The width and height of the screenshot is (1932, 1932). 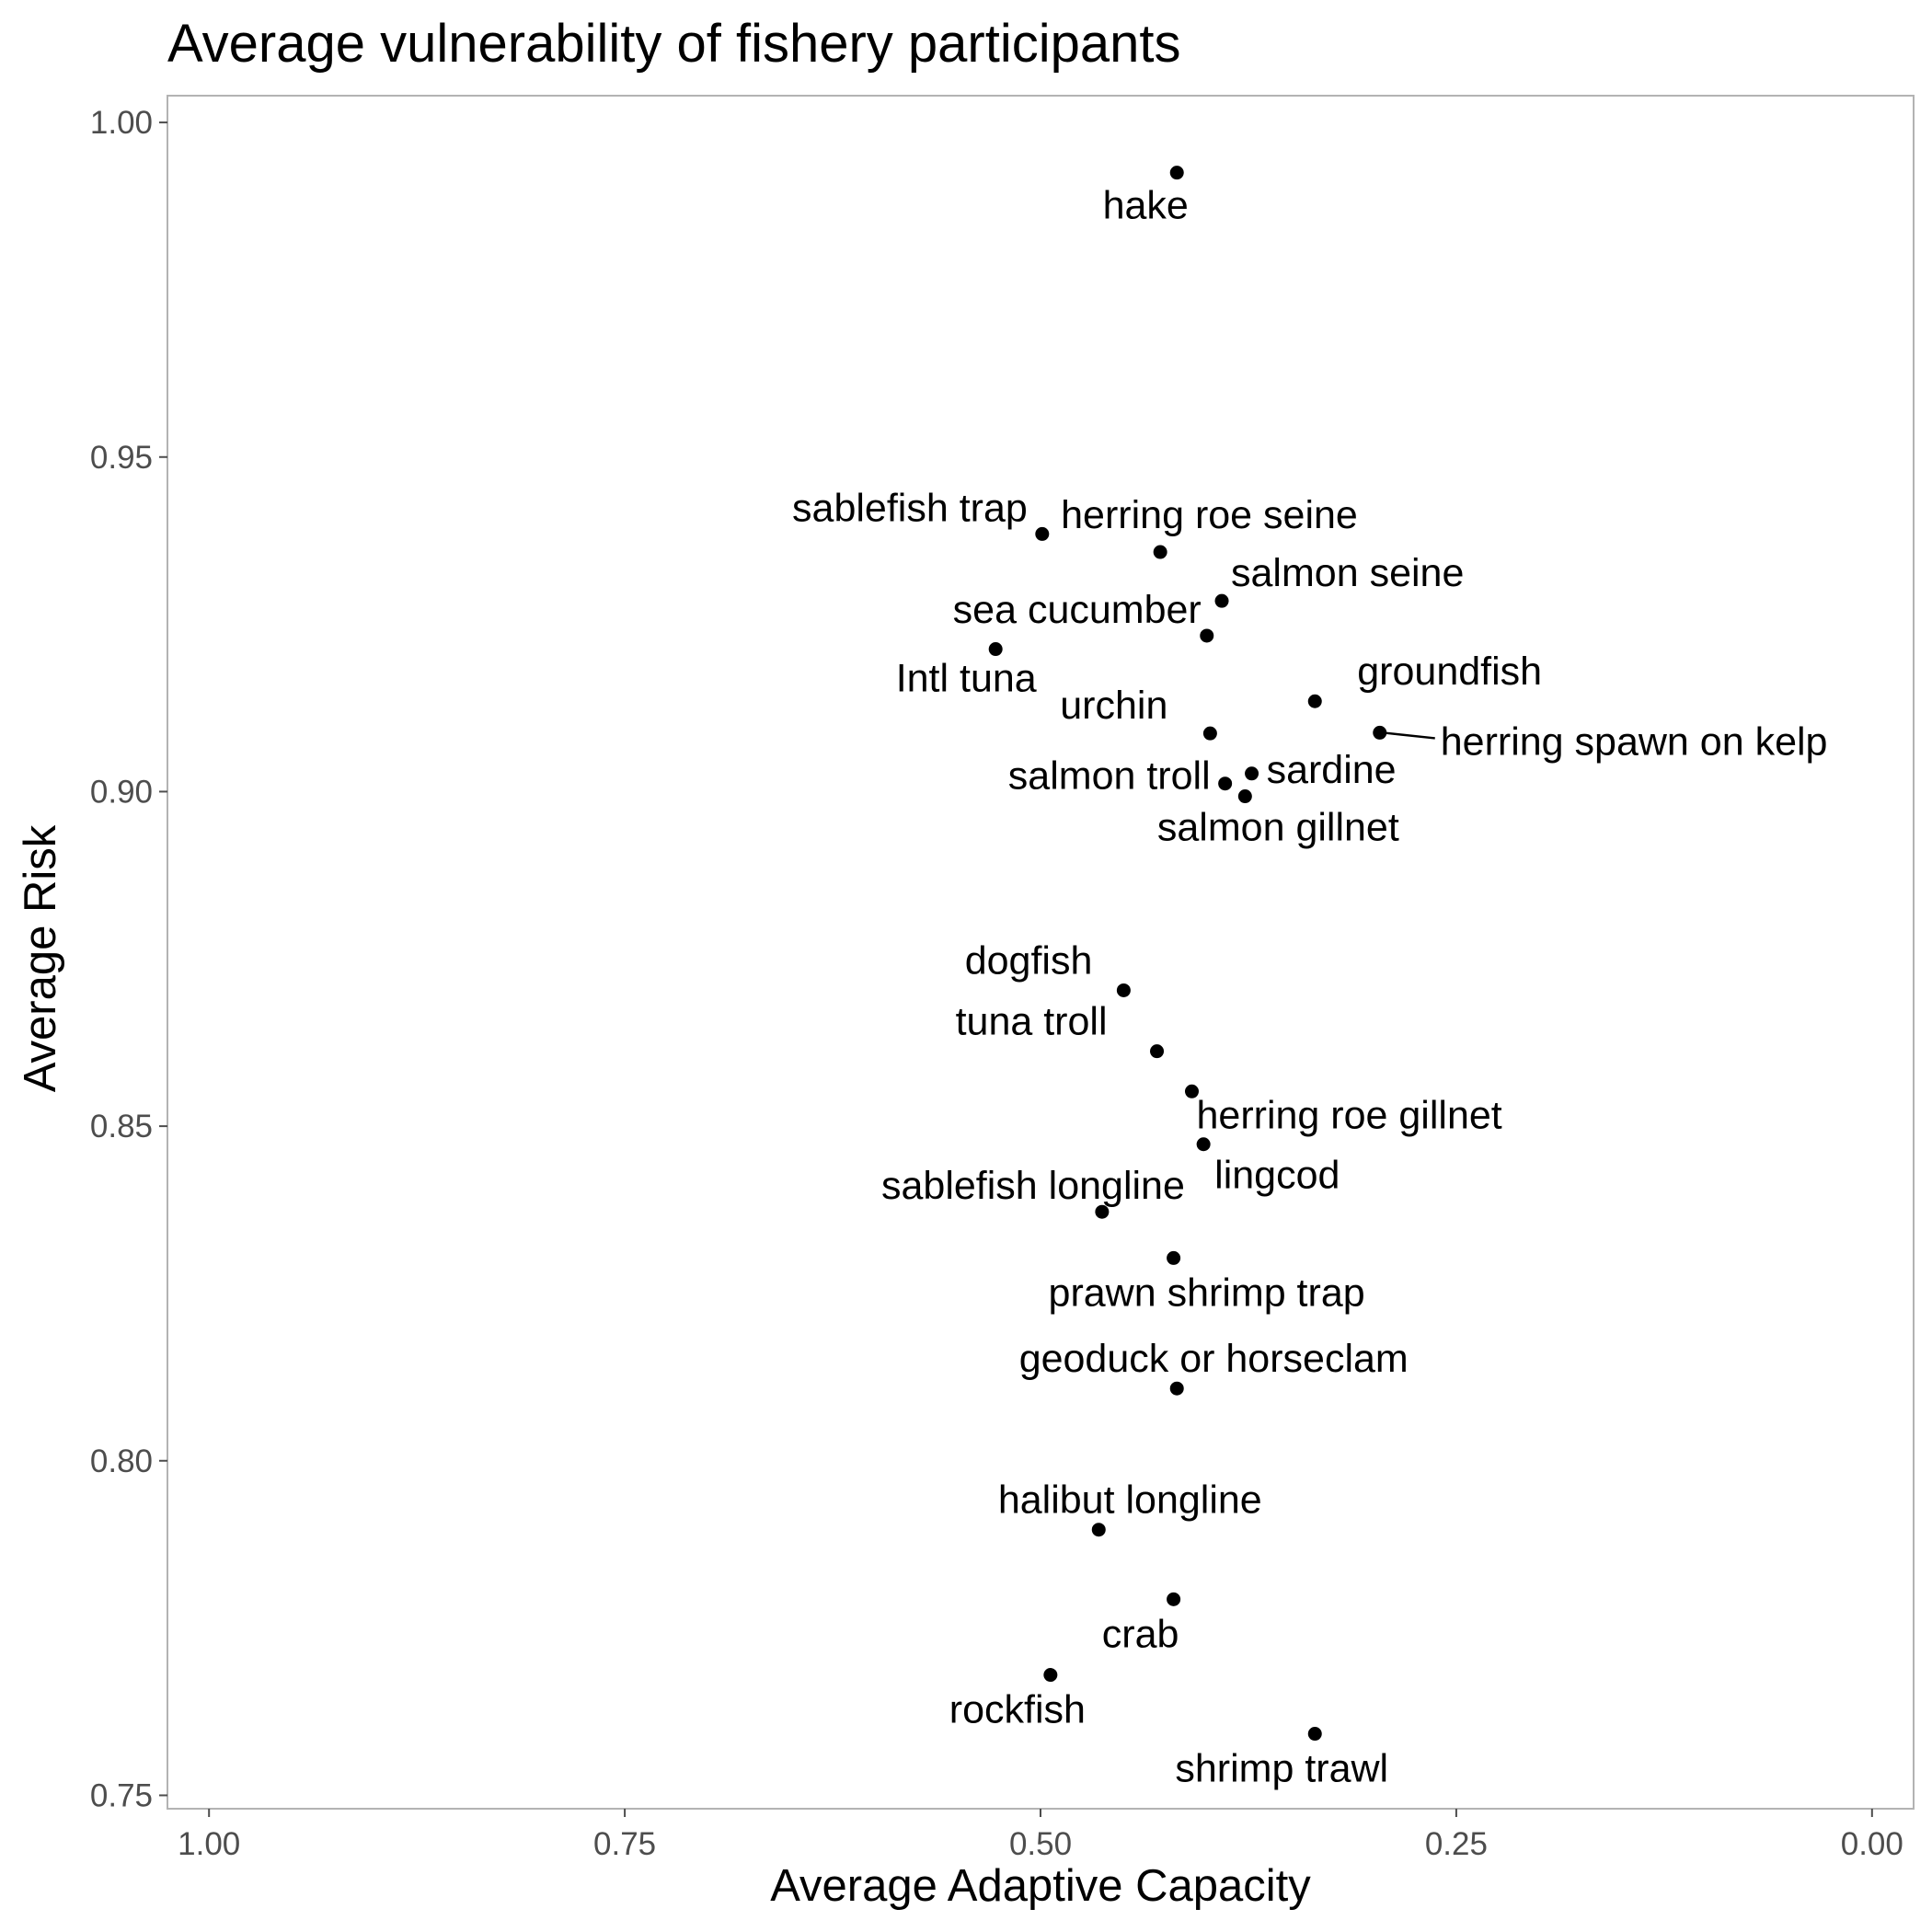 What do you see at coordinates (209, 1844) in the screenshot?
I see `x-tick-label: 1.00` at bounding box center [209, 1844].